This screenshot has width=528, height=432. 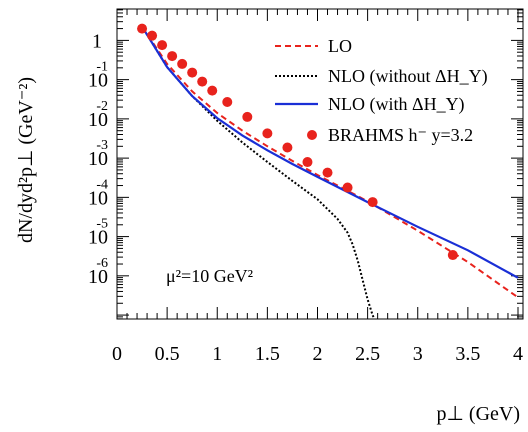 I want to click on x-tick-label: 1, so click(x=217, y=354).